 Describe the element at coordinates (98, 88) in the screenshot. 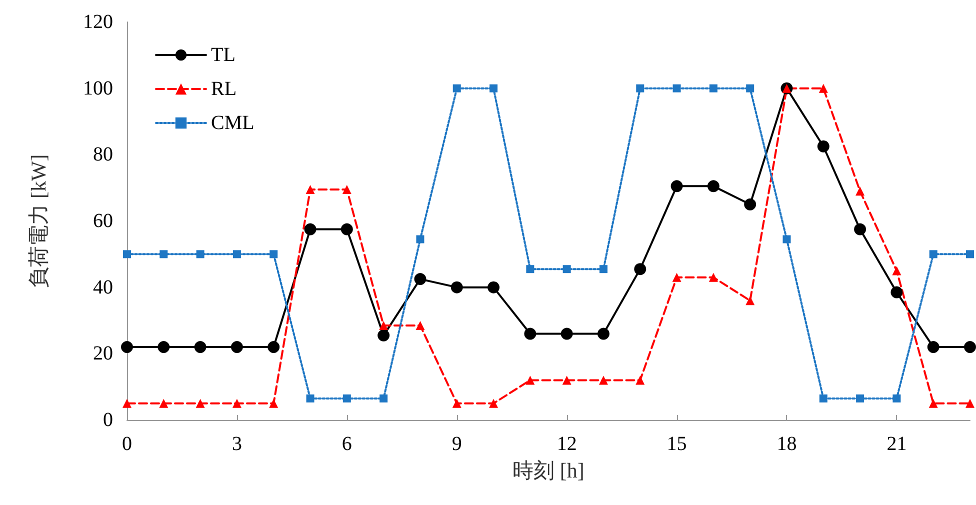

I see `y-tick-label: 100` at that location.